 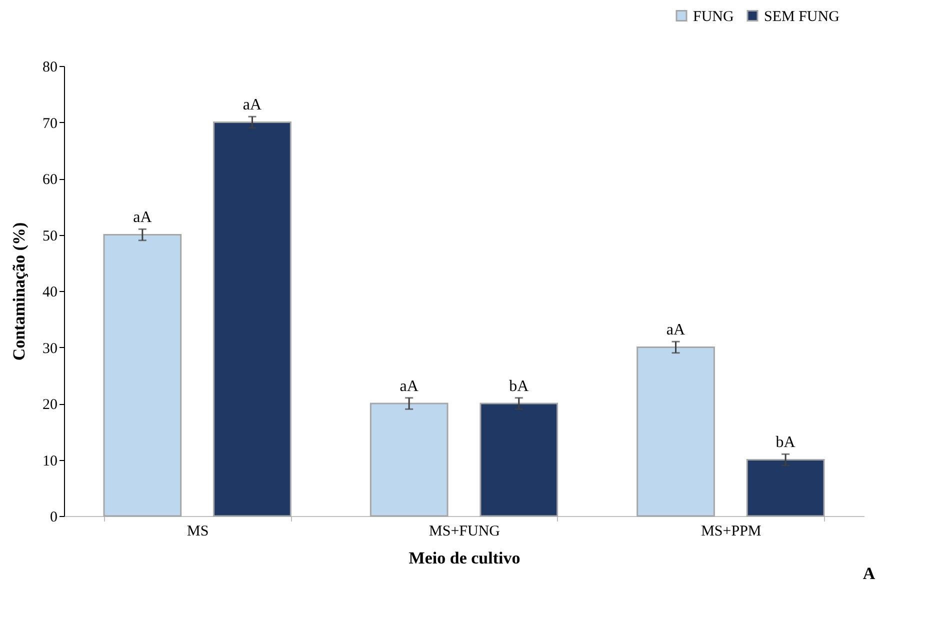 I want to click on x-tick-label: MS+FUNG, so click(x=464, y=532).